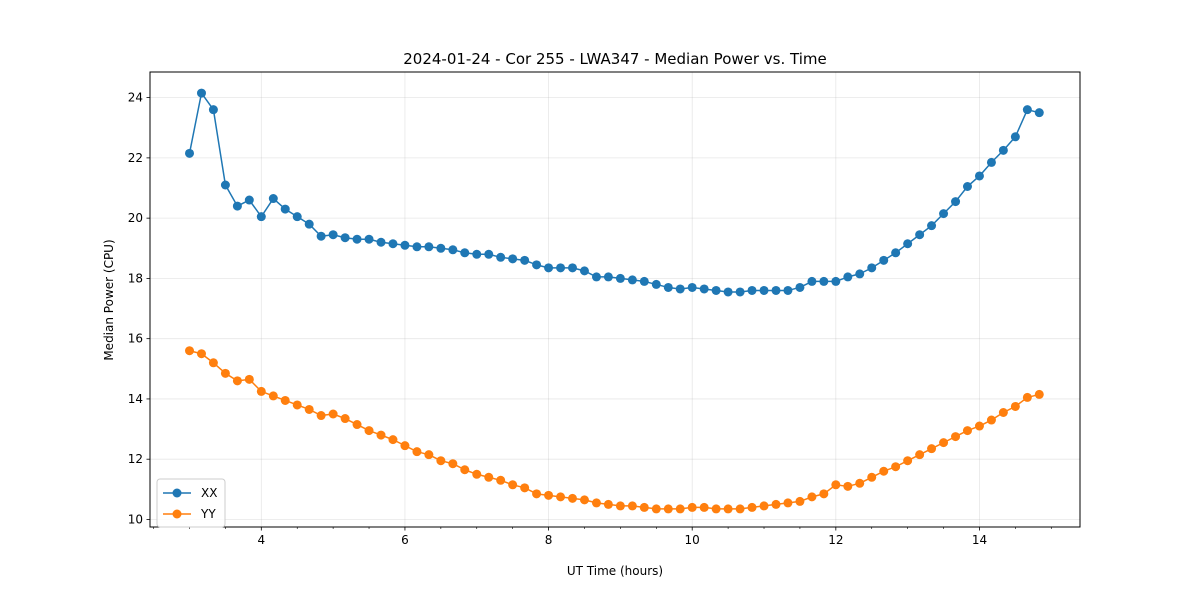 This screenshot has width=1200, height=600. Describe the element at coordinates (835, 540) in the screenshot. I see `x-tick-label: 12` at that location.